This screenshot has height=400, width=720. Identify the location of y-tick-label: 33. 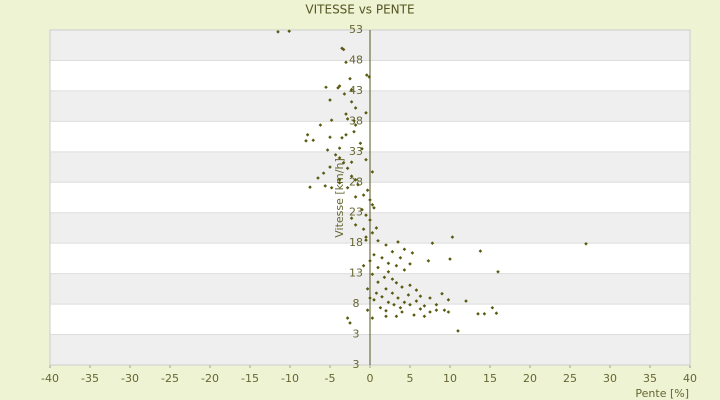
(356, 151).